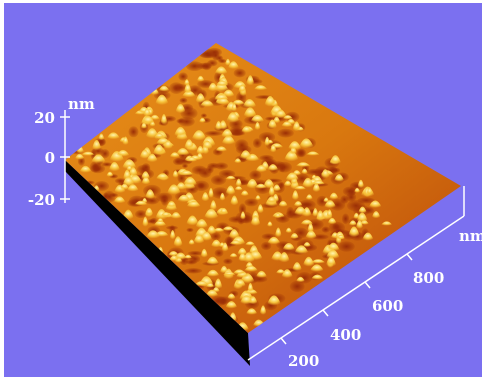  Describe the element at coordinates (41, 200) in the screenshot. I see `z-tick-label-neg20: -20` at that location.